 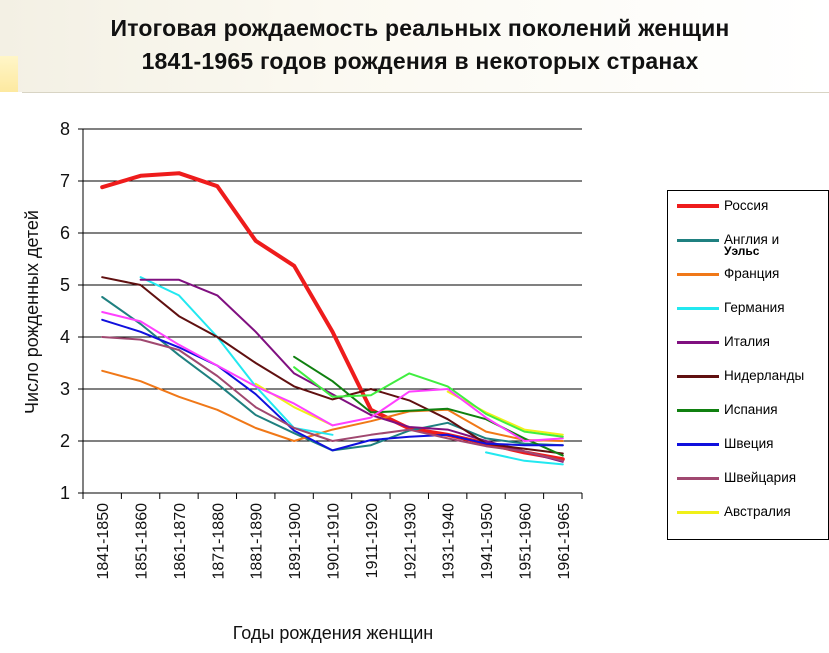 What do you see at coordinates (9, 74) in the screenshot?
I see `title-accent-bar` at bounding box center [9, 74].